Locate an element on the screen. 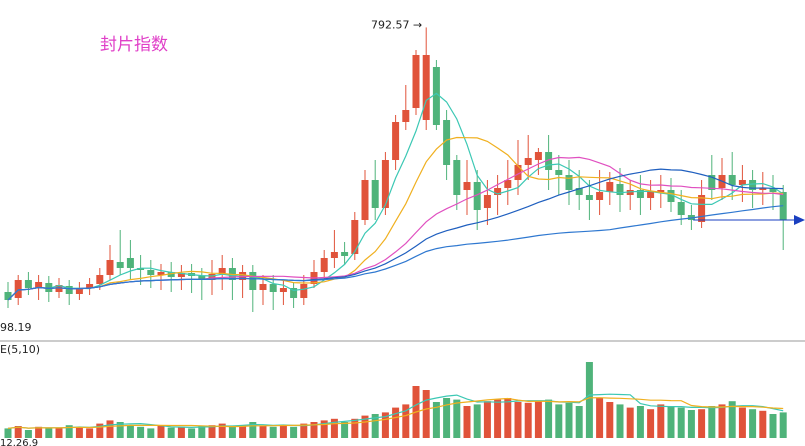 The width and height of the screenshot is (805, 446). low-label: 98.19 is located at coordinates (16, 327).